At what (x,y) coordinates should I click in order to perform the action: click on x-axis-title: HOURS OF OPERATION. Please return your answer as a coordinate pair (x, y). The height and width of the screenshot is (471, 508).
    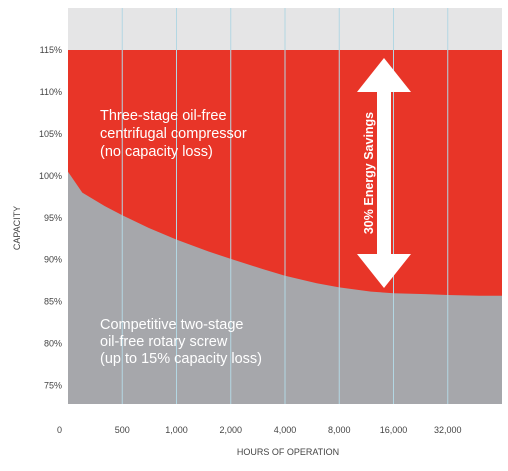
    Looking at the image, I should click on (288, 452).